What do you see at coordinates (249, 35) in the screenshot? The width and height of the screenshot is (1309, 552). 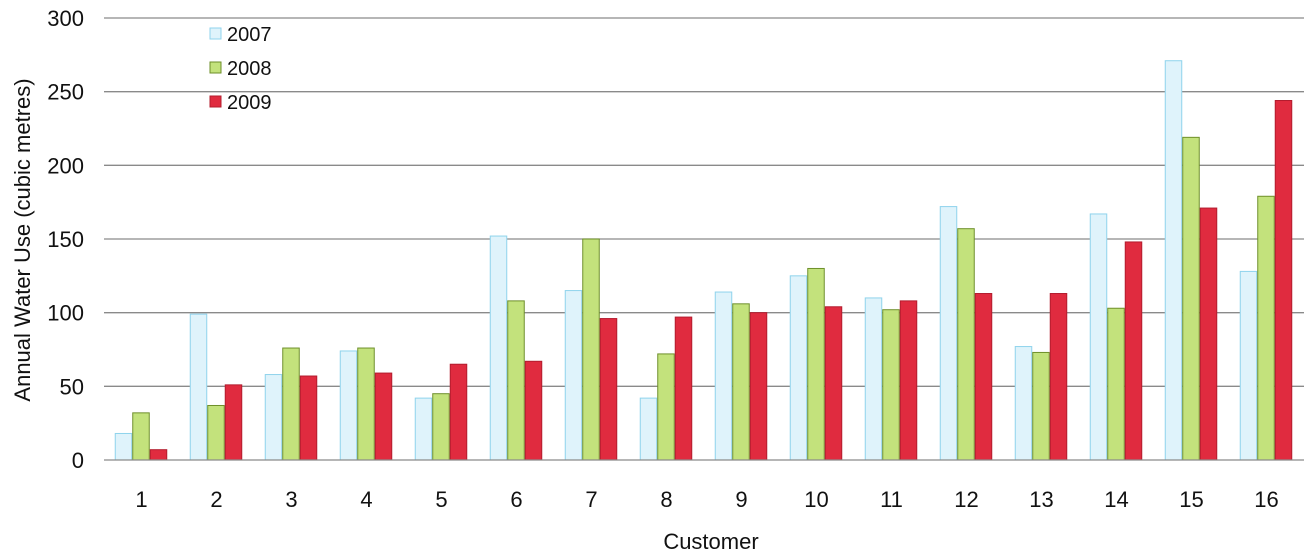 I see `legend-label-2007: 2007` at bounding box center [249, 35].